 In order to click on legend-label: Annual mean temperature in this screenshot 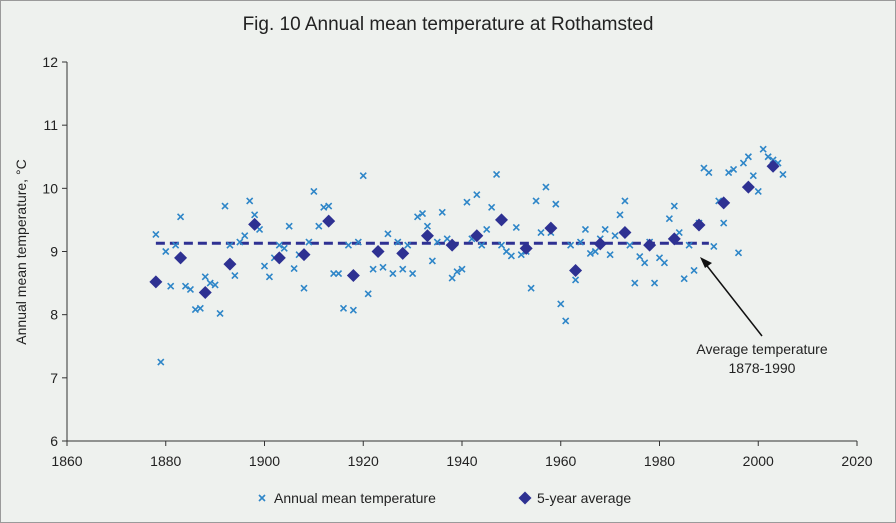, I will do `click(355, 498)`.